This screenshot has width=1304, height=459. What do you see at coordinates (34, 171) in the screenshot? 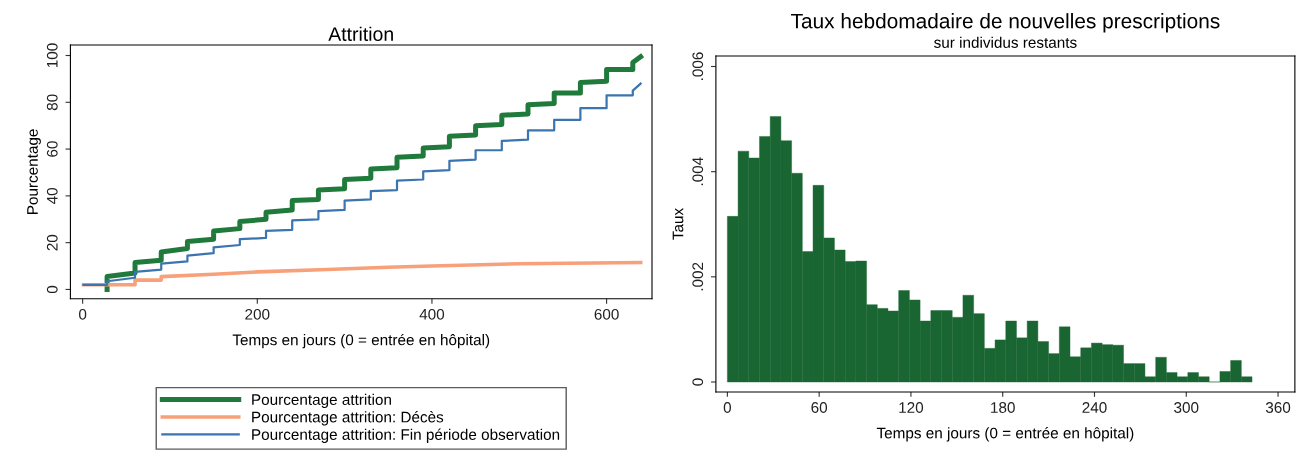
I see `y-axis-title: Pourcentage` at bounding box center [34, 171].